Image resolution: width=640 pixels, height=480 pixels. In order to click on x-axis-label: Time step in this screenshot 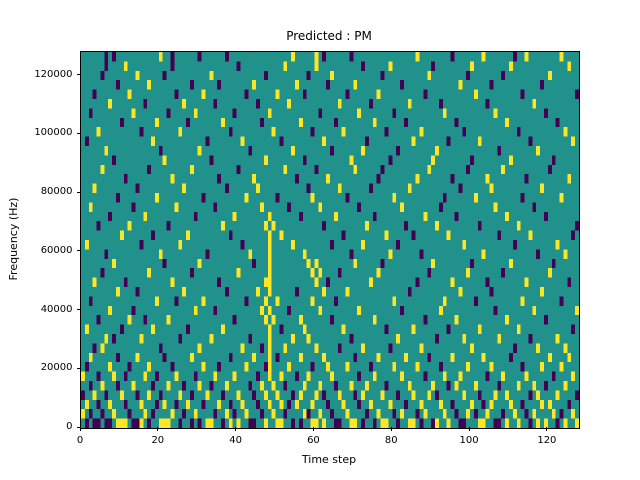, I will do `click(329, 459)`.